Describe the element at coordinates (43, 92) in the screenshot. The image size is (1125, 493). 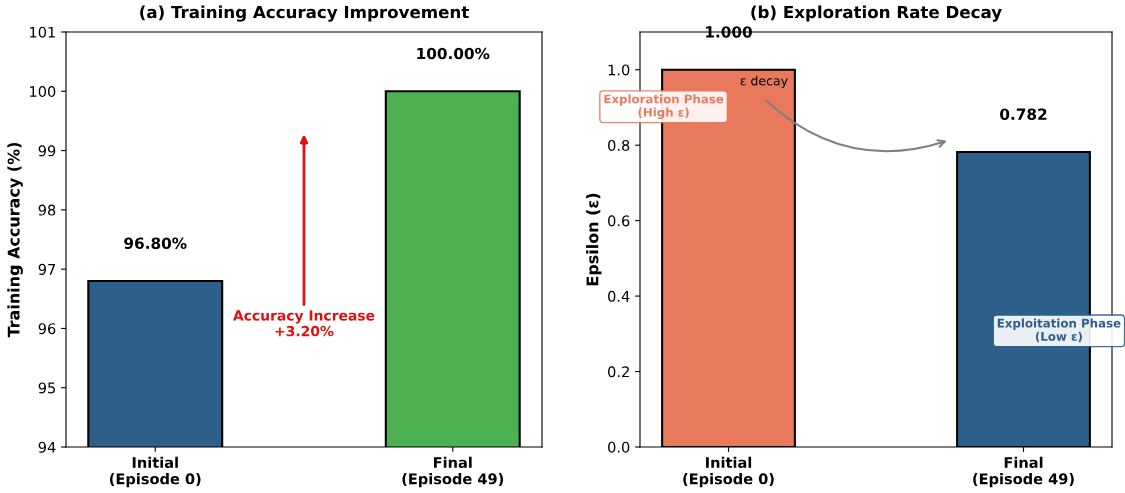
I see `y-tick-label: 100` at that location.